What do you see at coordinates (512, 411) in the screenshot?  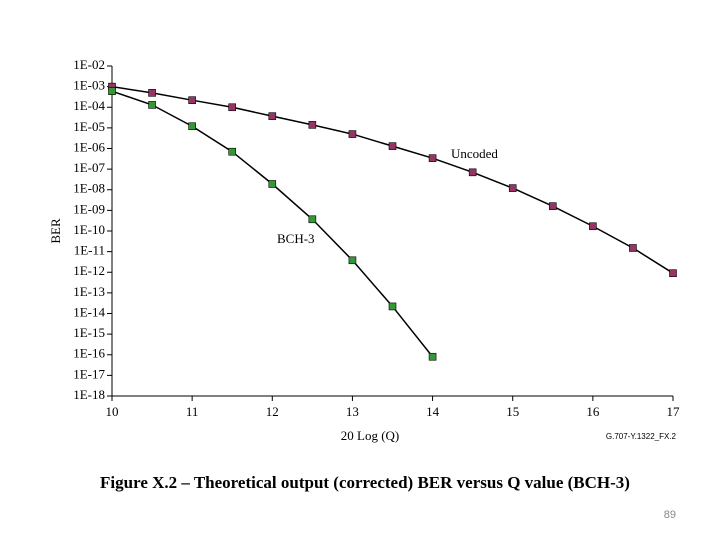 I see `x-tick-label: 15` at bounding box center [512, 411].